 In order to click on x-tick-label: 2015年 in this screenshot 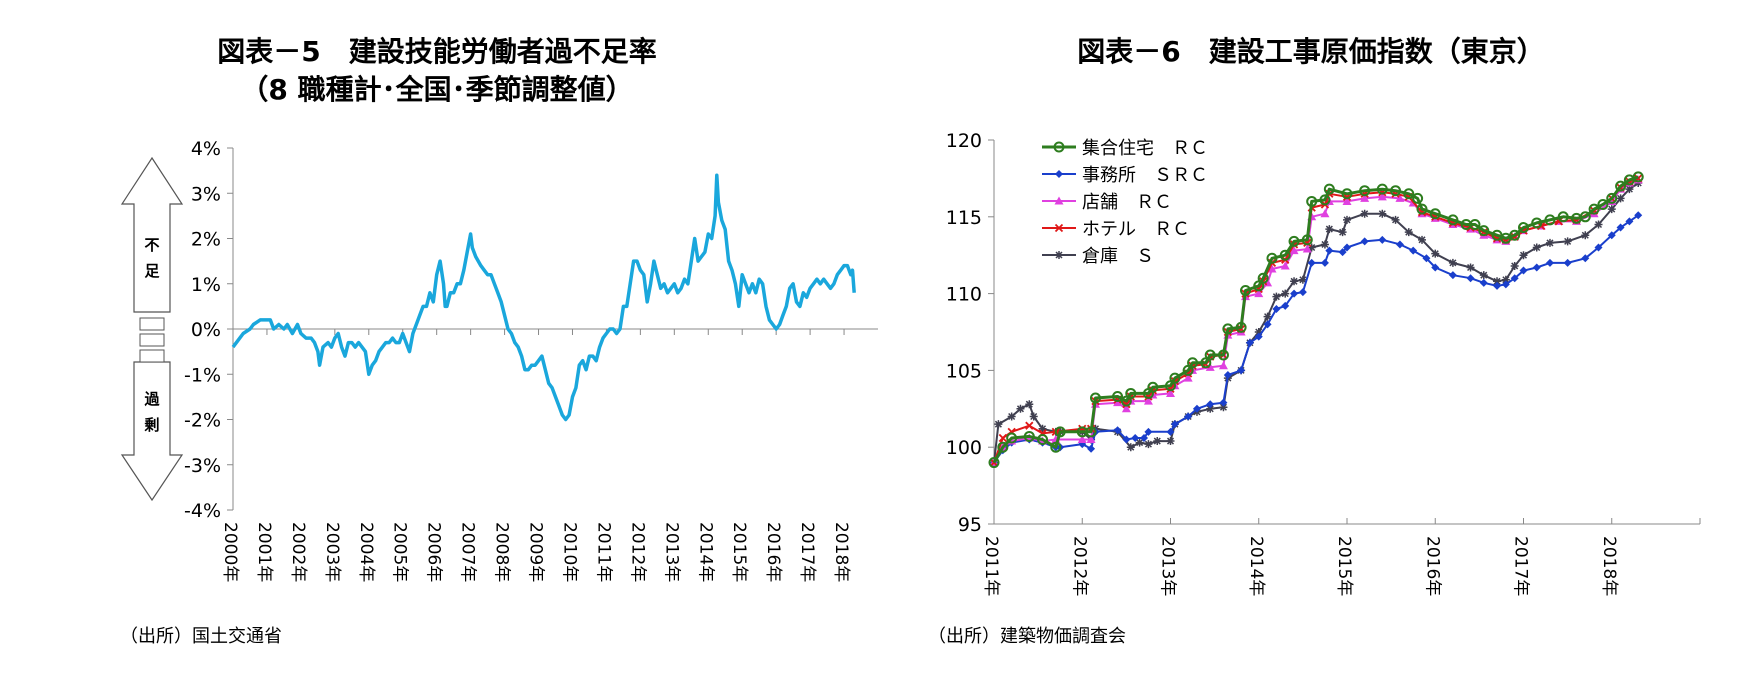, I will do `click(739, 552)`.